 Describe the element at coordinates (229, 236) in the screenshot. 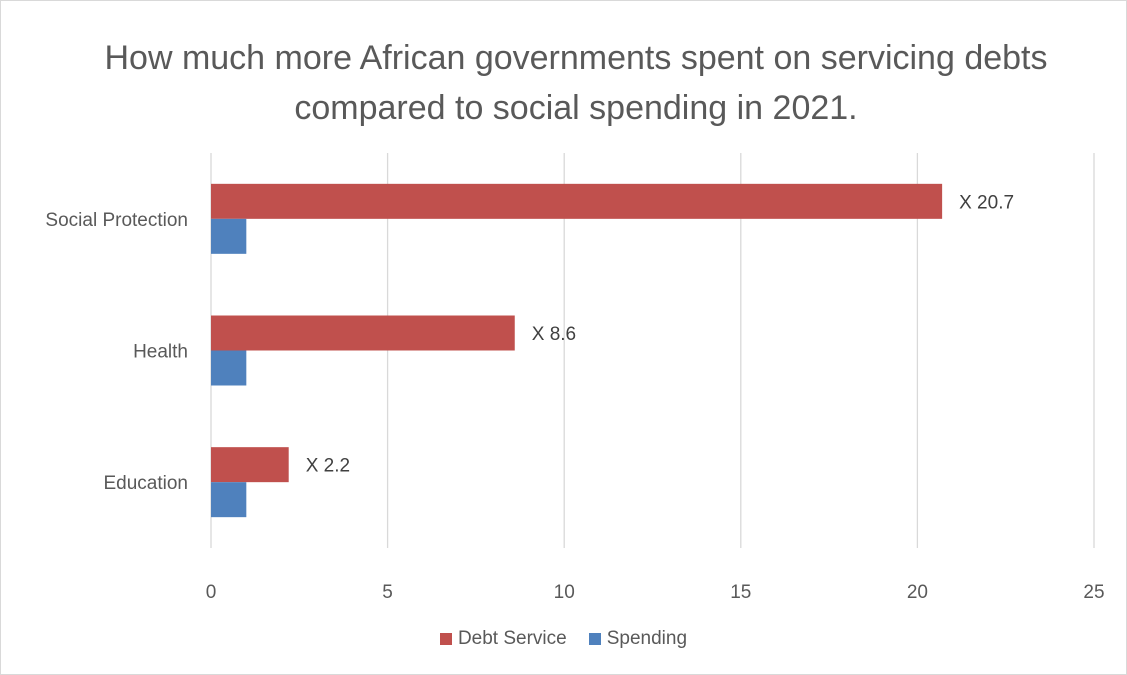

I see `bar-spending-social-protection` at that location.